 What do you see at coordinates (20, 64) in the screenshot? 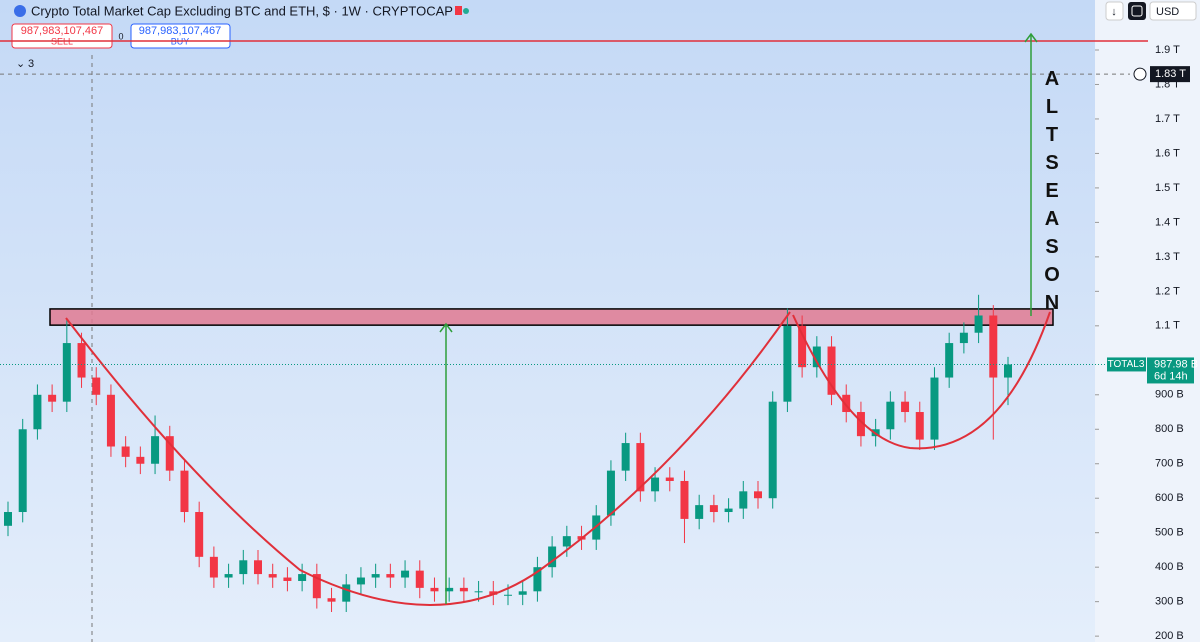
I see `collapse-icon: ⌄` at bounding box center [20, 64].